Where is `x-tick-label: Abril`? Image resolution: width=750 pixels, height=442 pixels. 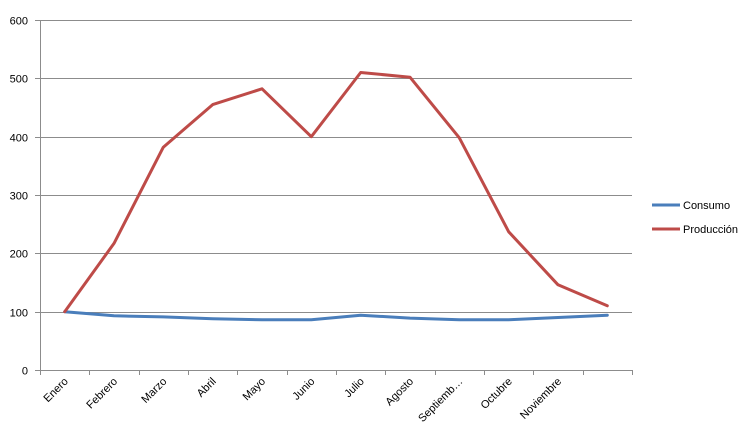 x-tick-label: Abril is located at coordinates (207, 388).